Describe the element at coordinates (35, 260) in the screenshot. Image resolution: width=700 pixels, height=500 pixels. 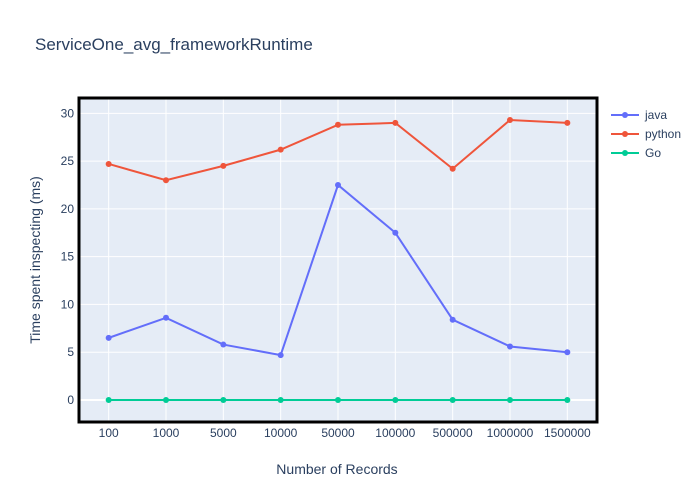
I see `y-axis-title: Time spent inspecting (ms)` at that location.